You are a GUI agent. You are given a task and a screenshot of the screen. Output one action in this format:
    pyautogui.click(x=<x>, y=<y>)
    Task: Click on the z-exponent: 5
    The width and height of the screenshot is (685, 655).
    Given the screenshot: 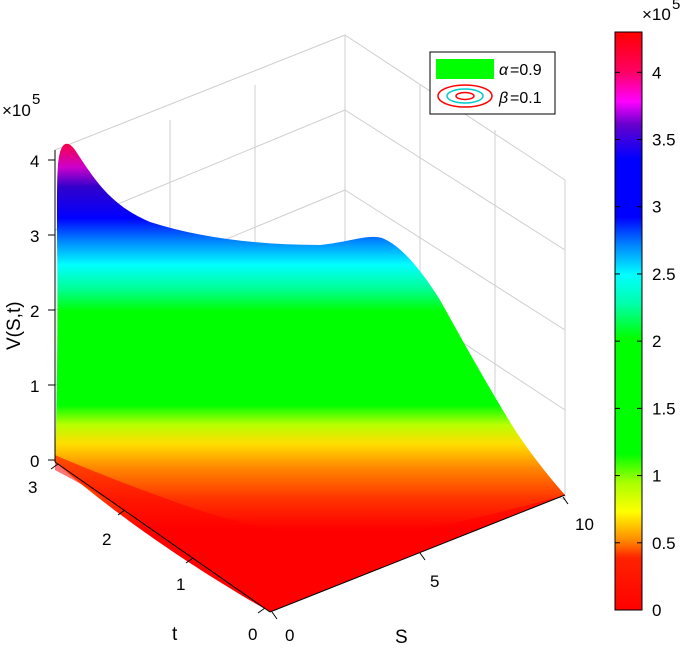 What is the action you would take?
    pyautogui.click(x=36, y=99)
    